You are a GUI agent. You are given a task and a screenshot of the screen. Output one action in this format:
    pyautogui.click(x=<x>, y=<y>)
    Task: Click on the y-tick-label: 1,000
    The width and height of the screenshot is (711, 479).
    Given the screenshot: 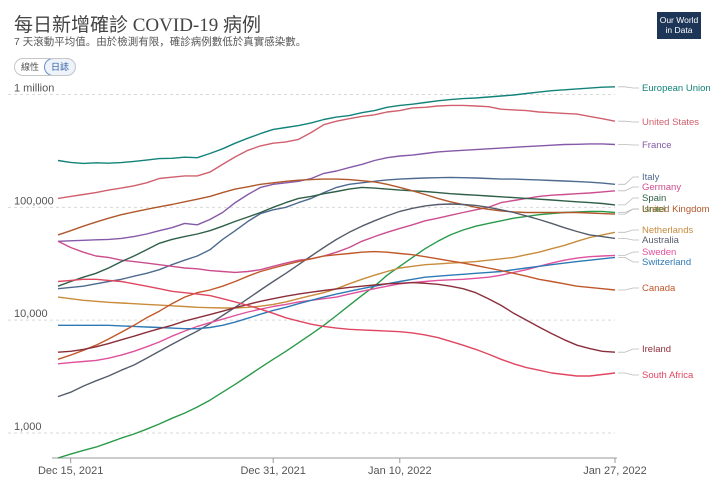 What is the action you would take?
    pyautogui.click(x=28, y=427)
    